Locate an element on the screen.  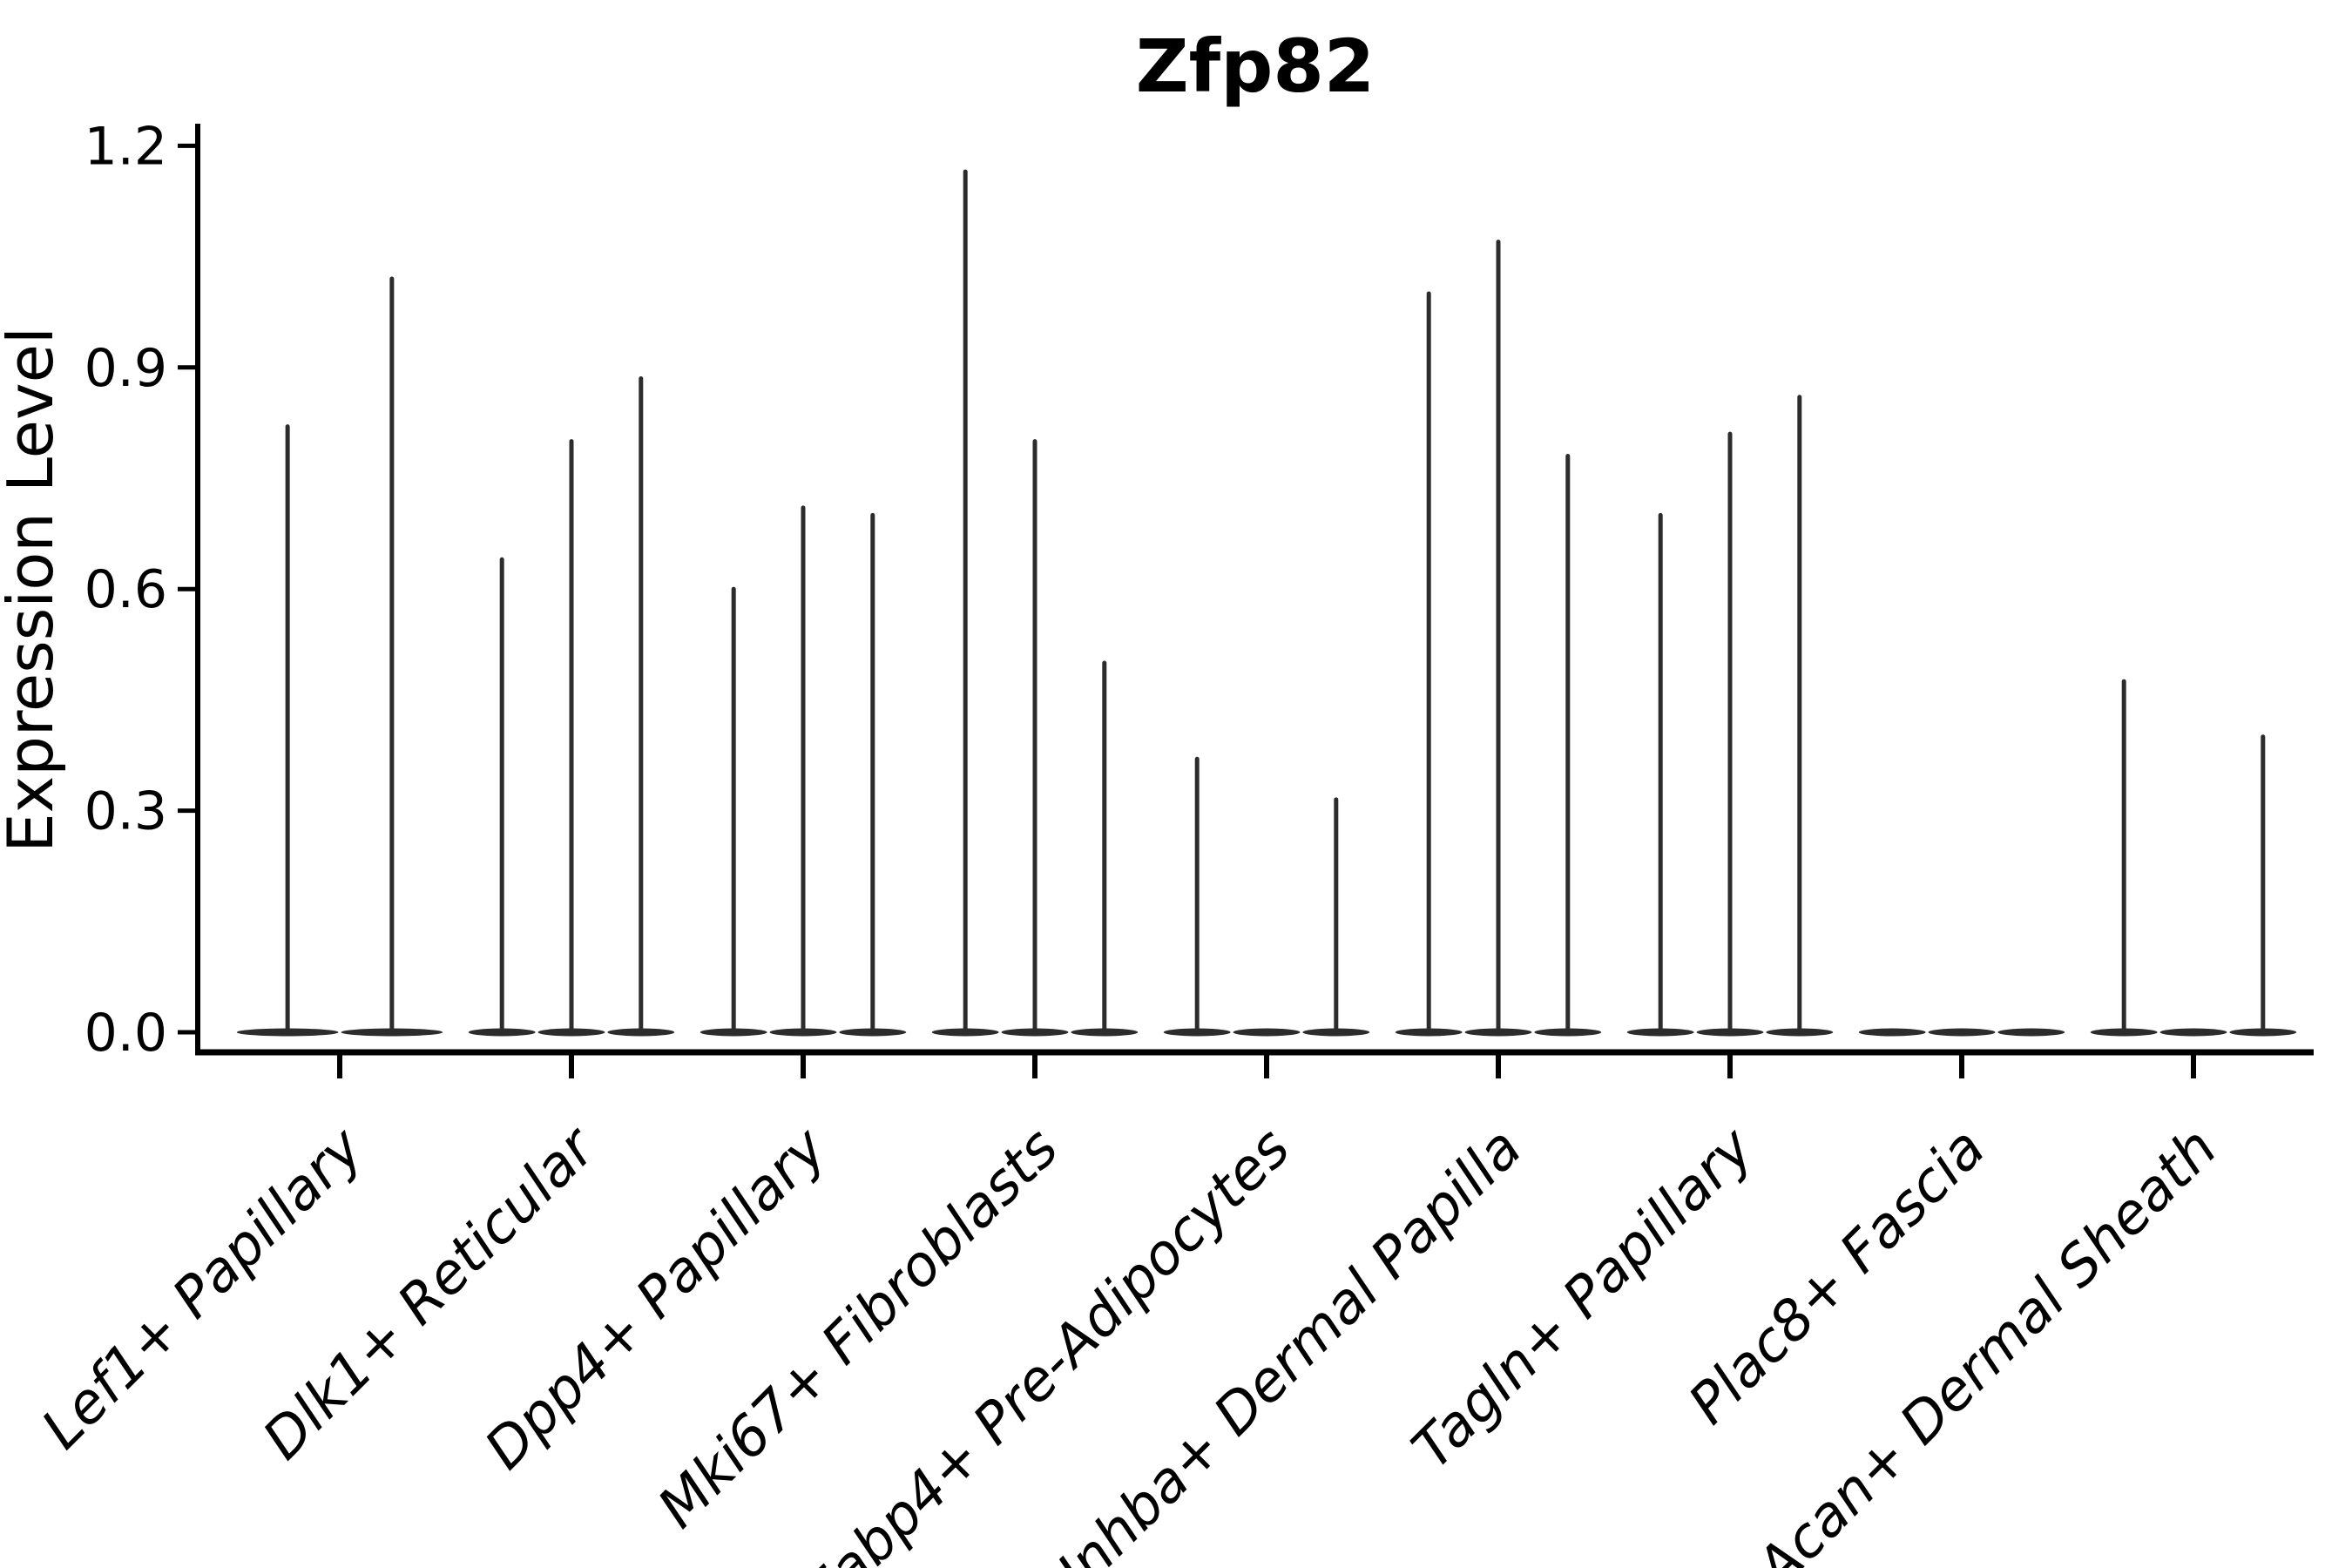
y-tick-label: 0.0 is located at coordinates (125, 1034).